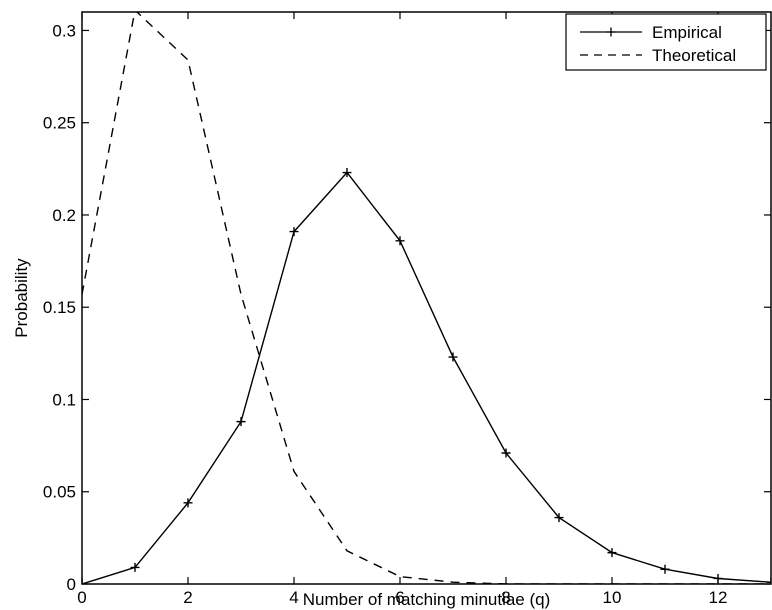 This screenshot has height=610, width=772. Describe the element at coordinates (64, 30) in the screenshot. I see `y-tick-label: 0.3` at that location.